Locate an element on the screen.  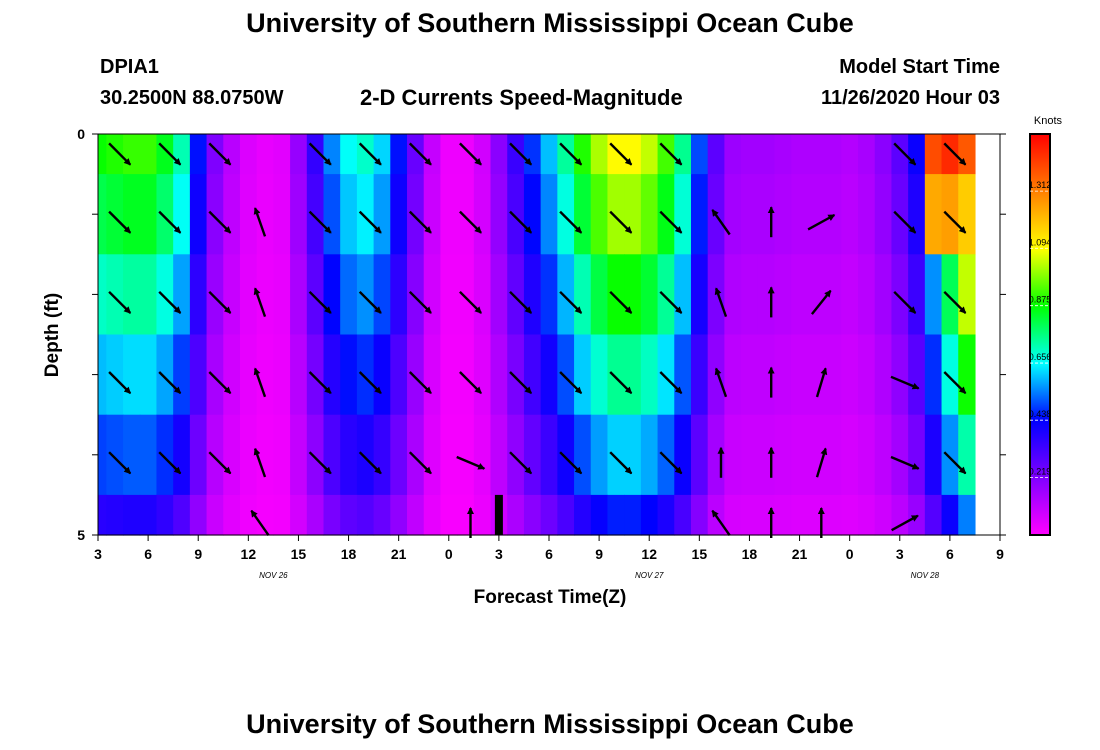
colorbar-tick-label: 1.094 is located at coordinates (1040, 242).